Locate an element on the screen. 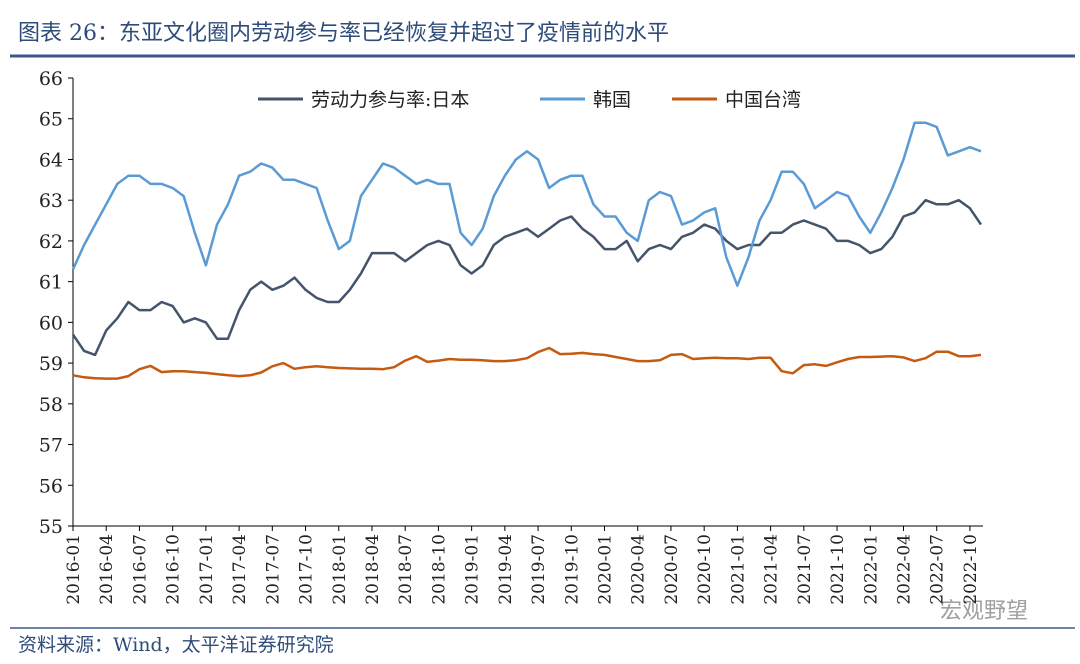 The width and height of the screenshot is (1080, 664). x-tick-label: 2016-04 is located at coordinates (107, 569).